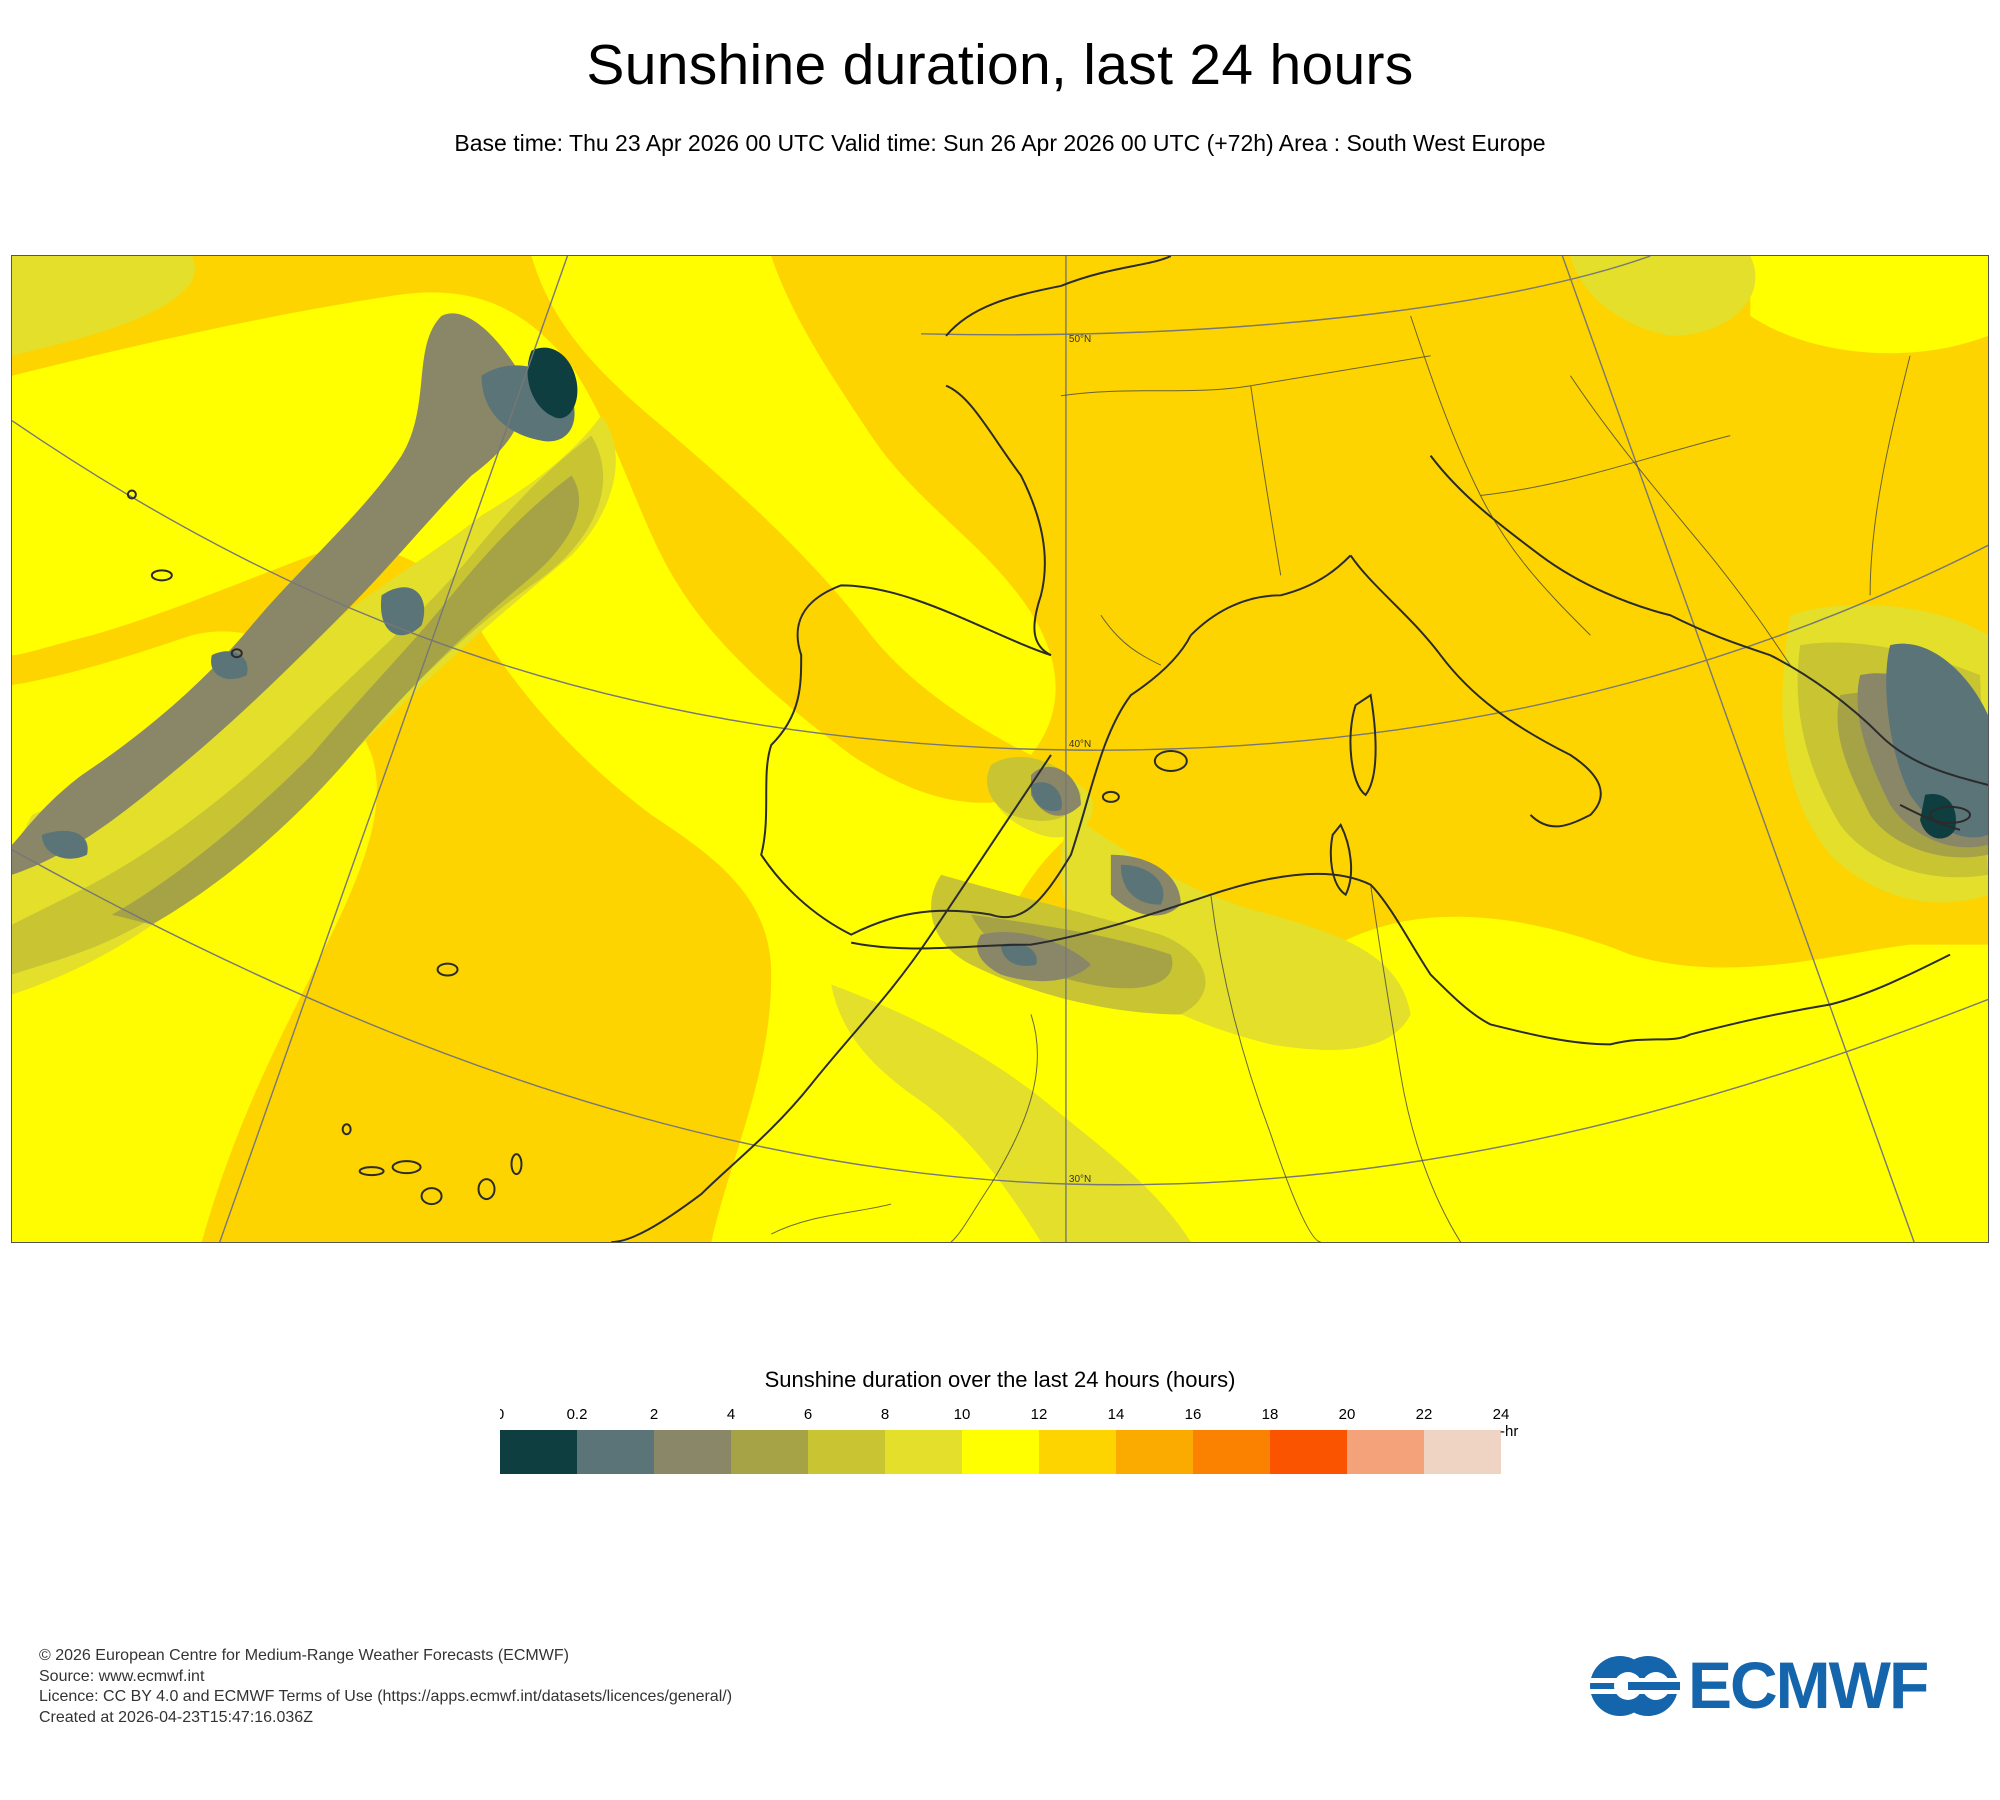  I want to click on legend-tick-label: 2, so click(654, 1414).